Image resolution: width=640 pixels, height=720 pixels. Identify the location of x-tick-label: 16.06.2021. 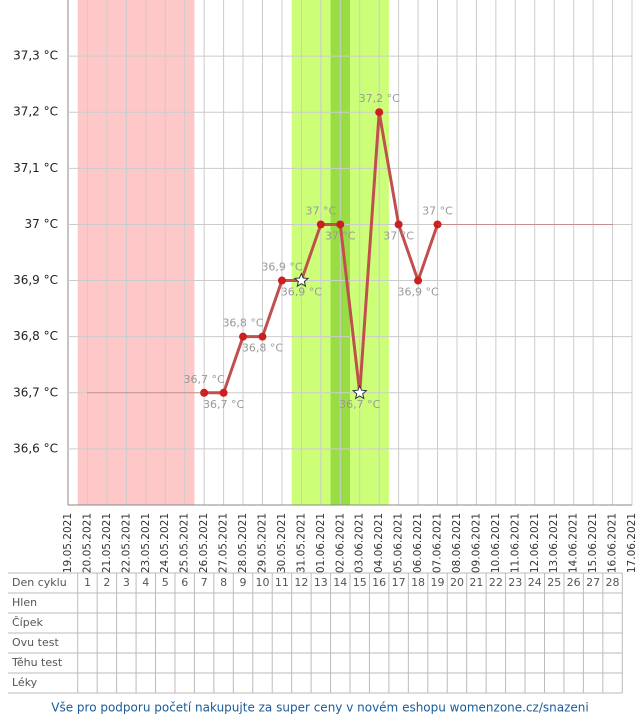
(613, 543).